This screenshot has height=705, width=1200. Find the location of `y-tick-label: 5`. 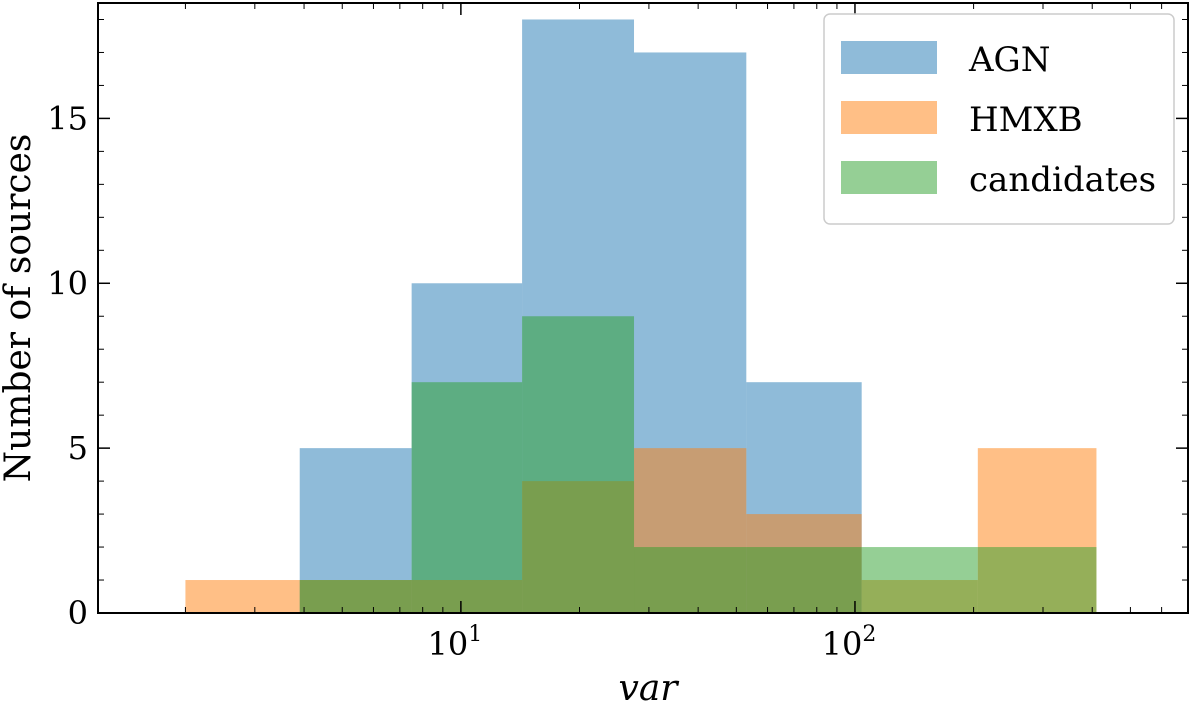

y-tick-label: 5 is located at coordinates (78, 448).